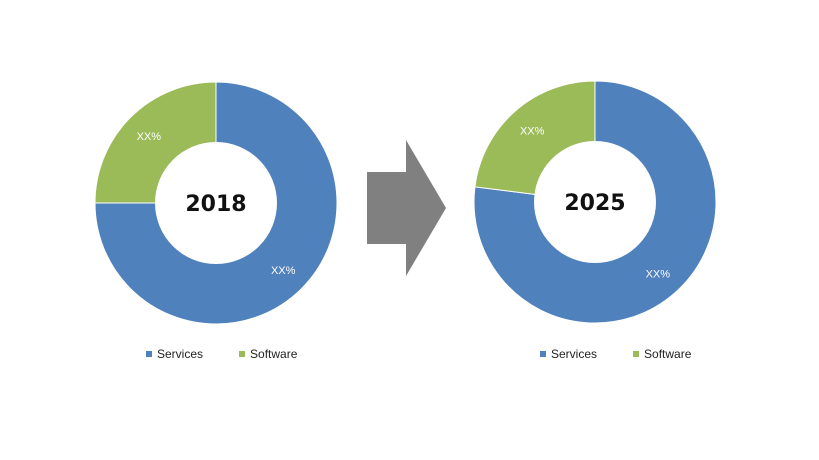  What do you see at coordinates (221, 354) in the screenshot?
I see `legend-2018: Services Software` at bounding box center [221, 354].